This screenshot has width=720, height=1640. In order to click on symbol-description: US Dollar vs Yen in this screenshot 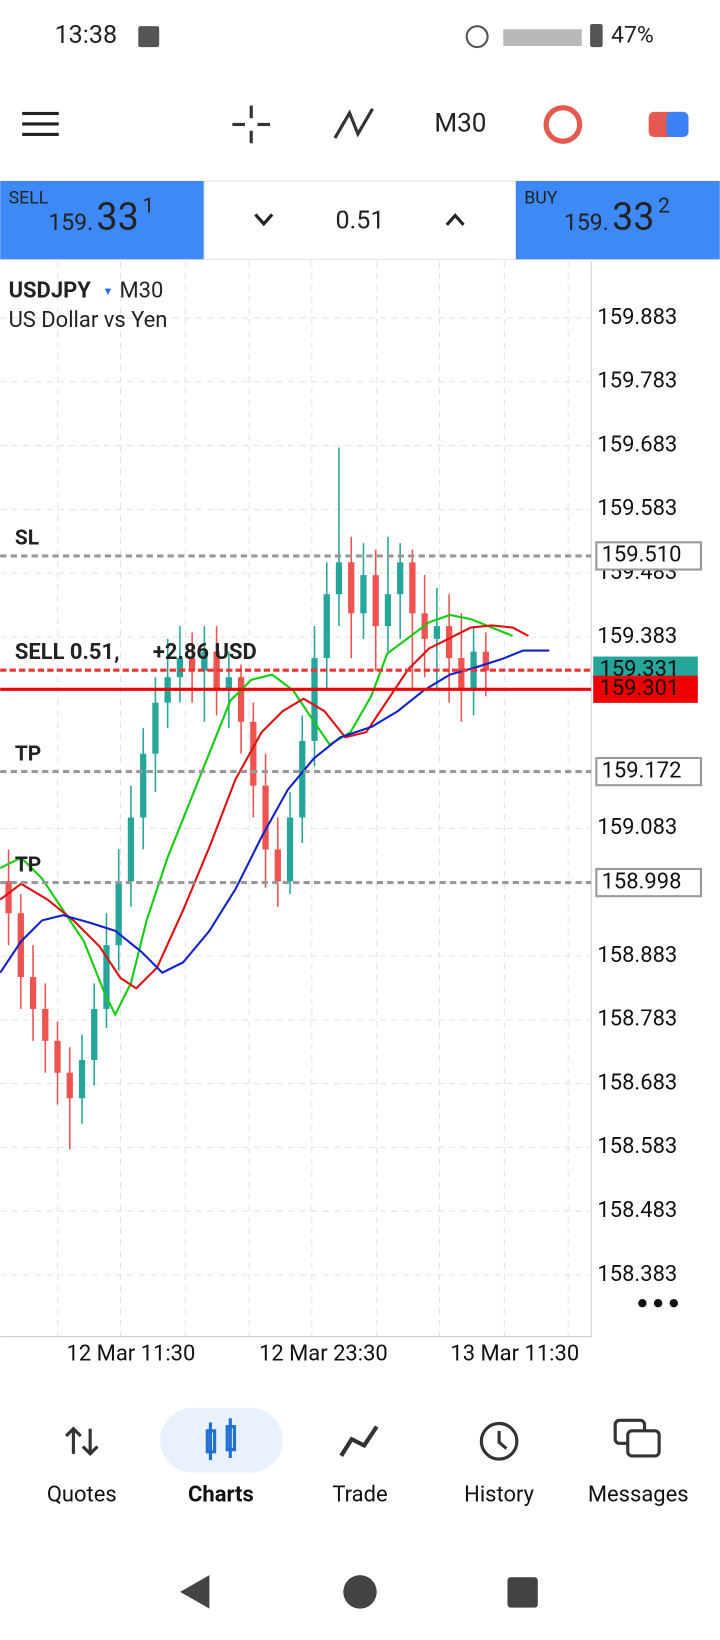, I will do `click(88, 320)`.